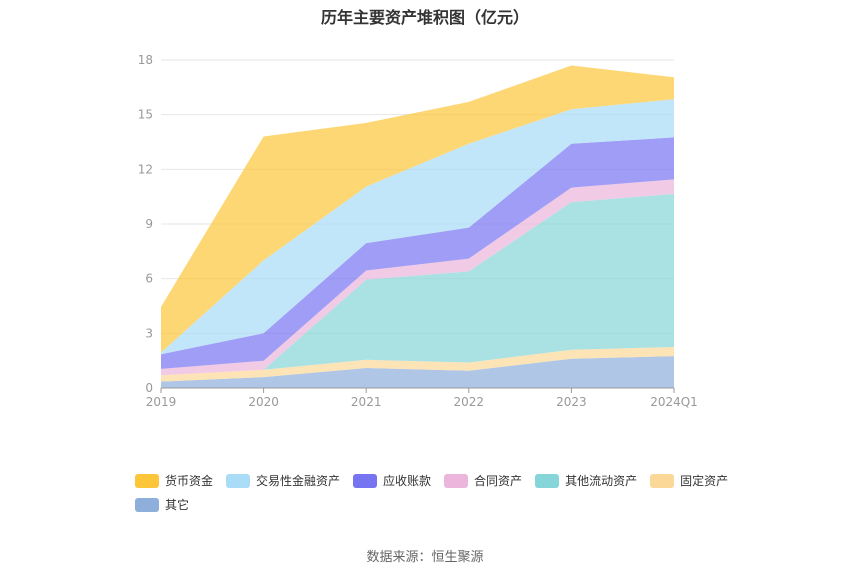 This screenshot has height=575, width=850. Describe the element at coordinates (407, 481) in the screenshot. I see `legend-label: 应收账款` at that location.